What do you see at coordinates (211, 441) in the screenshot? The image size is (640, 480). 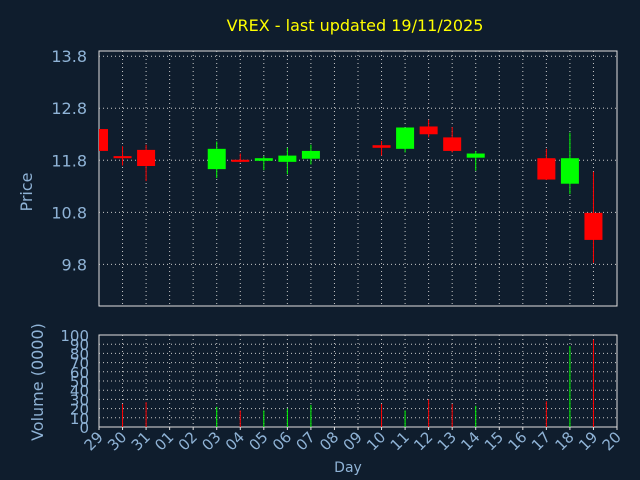 I see `x-tick-label: 03` at bounding box center [211, 441].